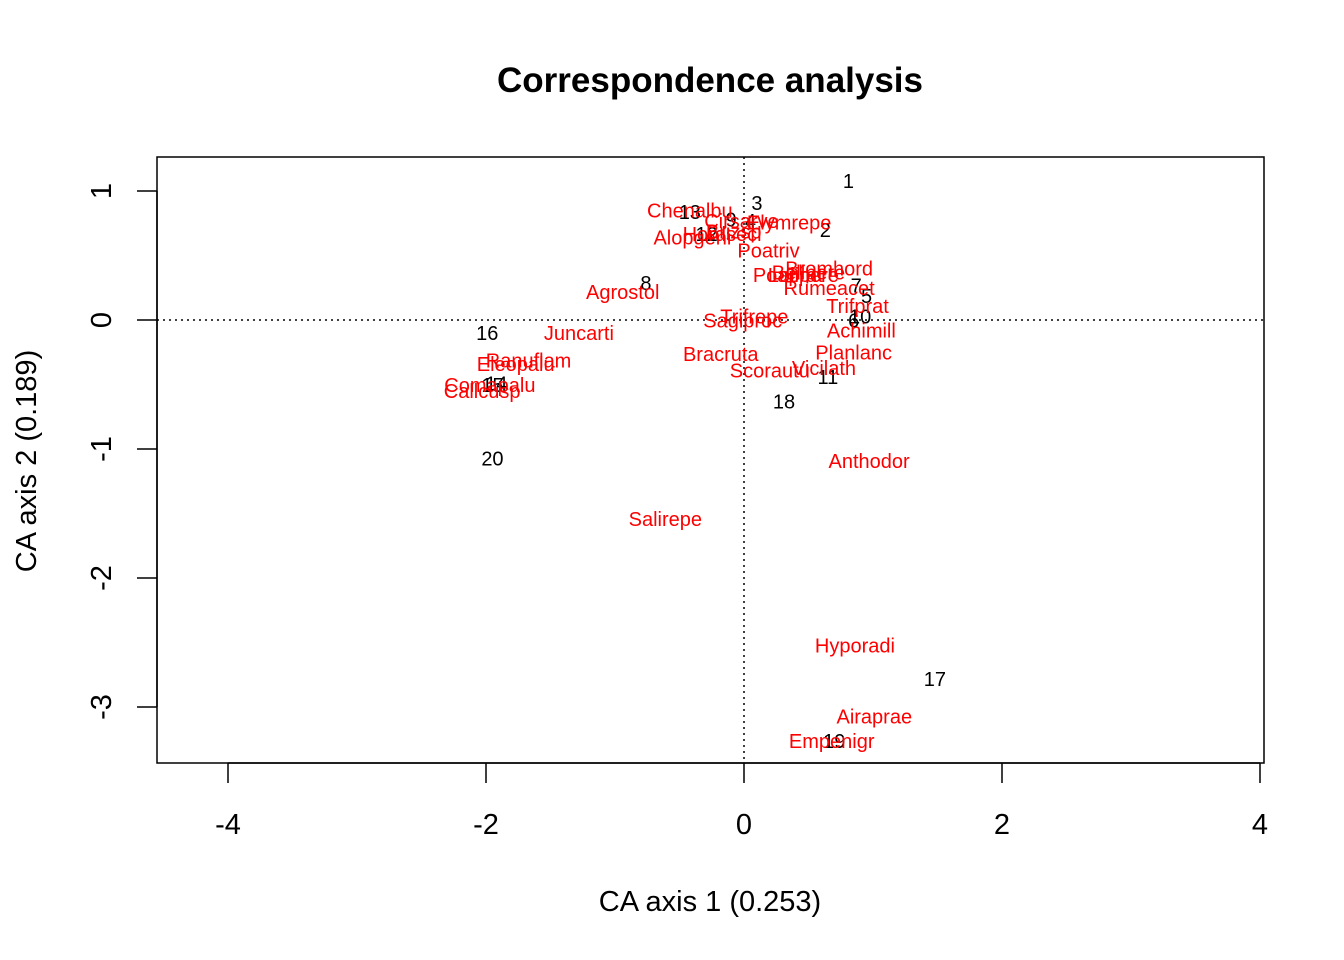 Image resolution: width=1344 pixels, height=960 pixels. I want to click on species-point-label: Empenigr, so click(832, 742).